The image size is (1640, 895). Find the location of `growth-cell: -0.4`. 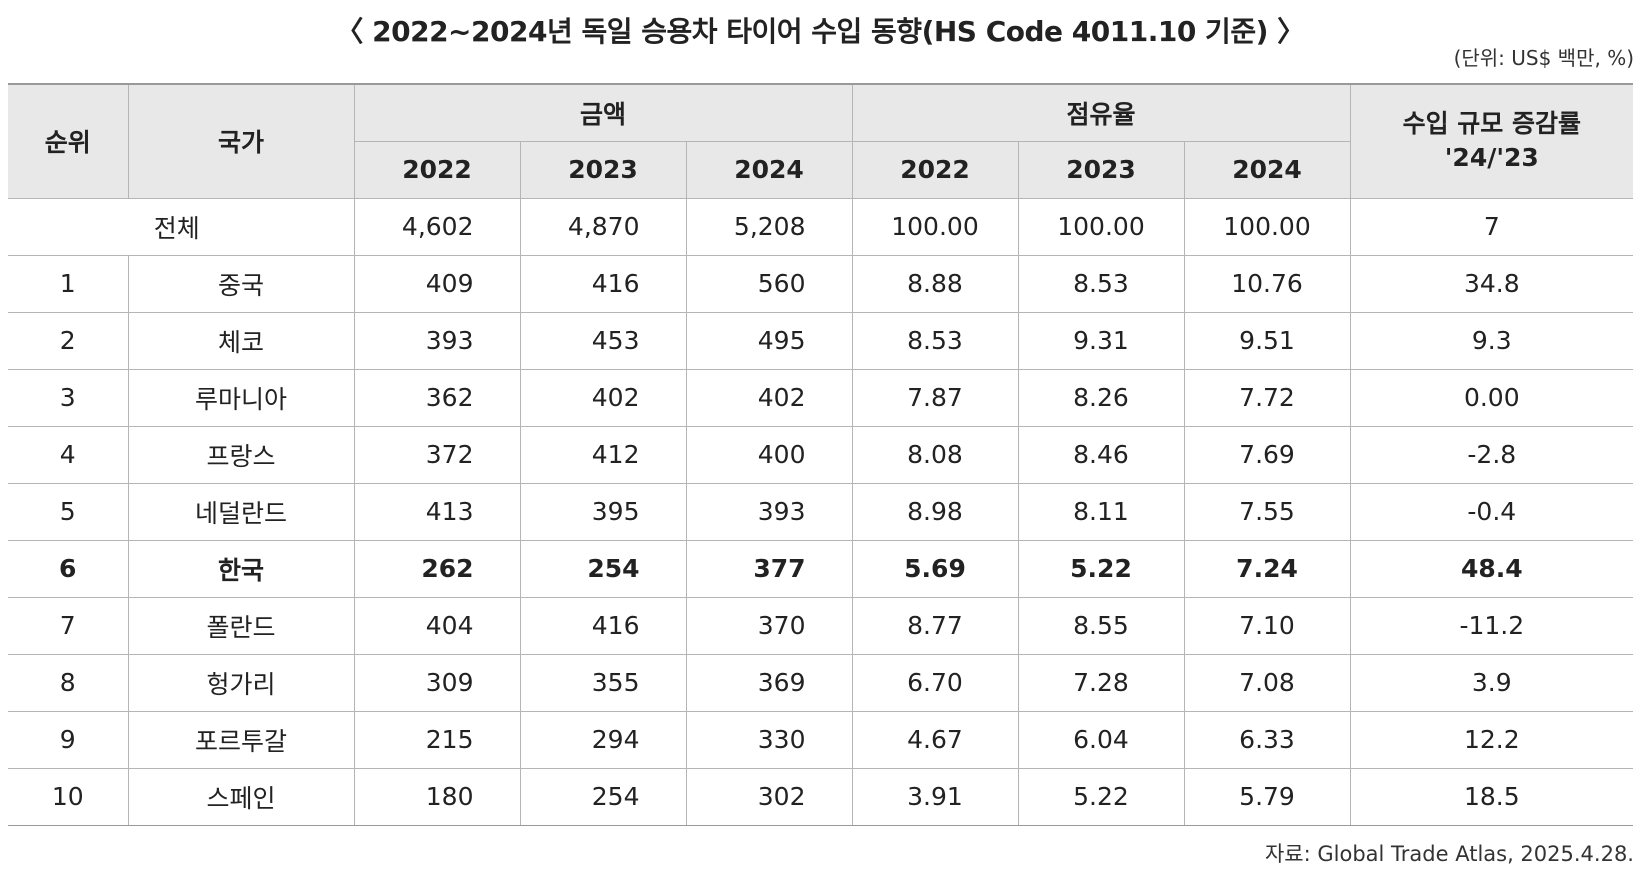

growth-cell: -0.4 is located at coordinates (1491, 511).